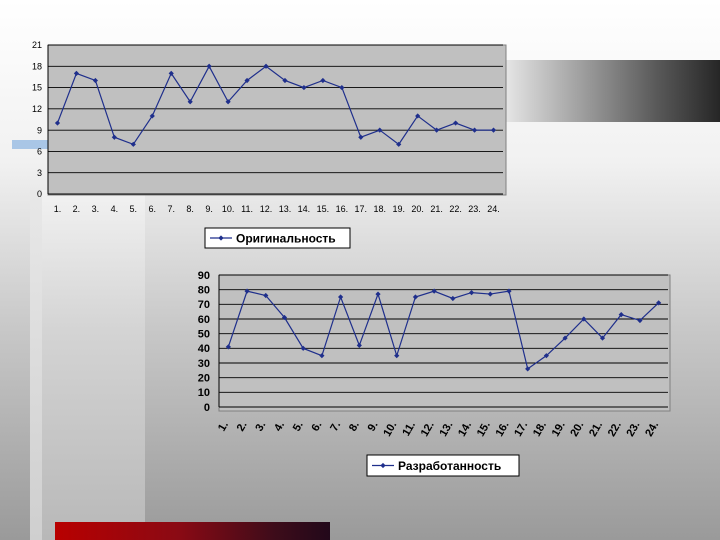  Describe the element at coordinates (380, 209) in the screenshot. I see `chart1-x-tick-label: 18.` at that location.